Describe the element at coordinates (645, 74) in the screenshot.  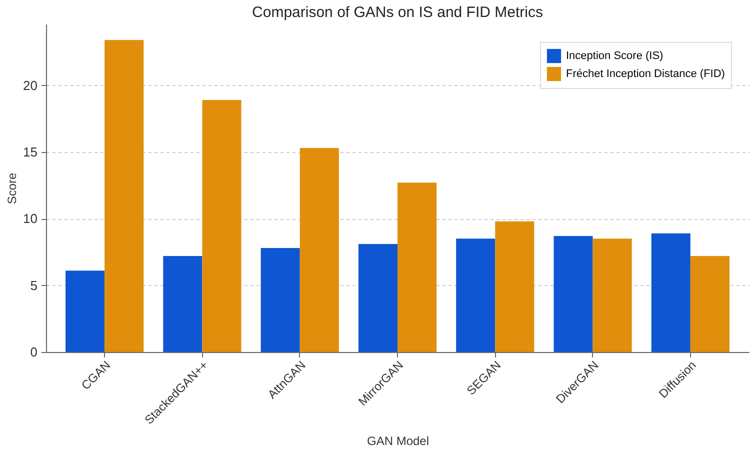
I see `legend-label: Fréchet Inception Distance (FID)` at that location.